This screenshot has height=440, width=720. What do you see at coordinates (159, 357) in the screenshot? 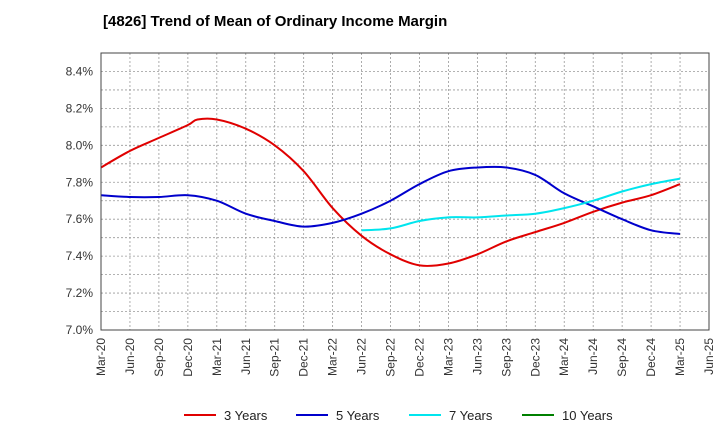
I see `x-tick-label: Sep-20` at bounding box center [159, 357].